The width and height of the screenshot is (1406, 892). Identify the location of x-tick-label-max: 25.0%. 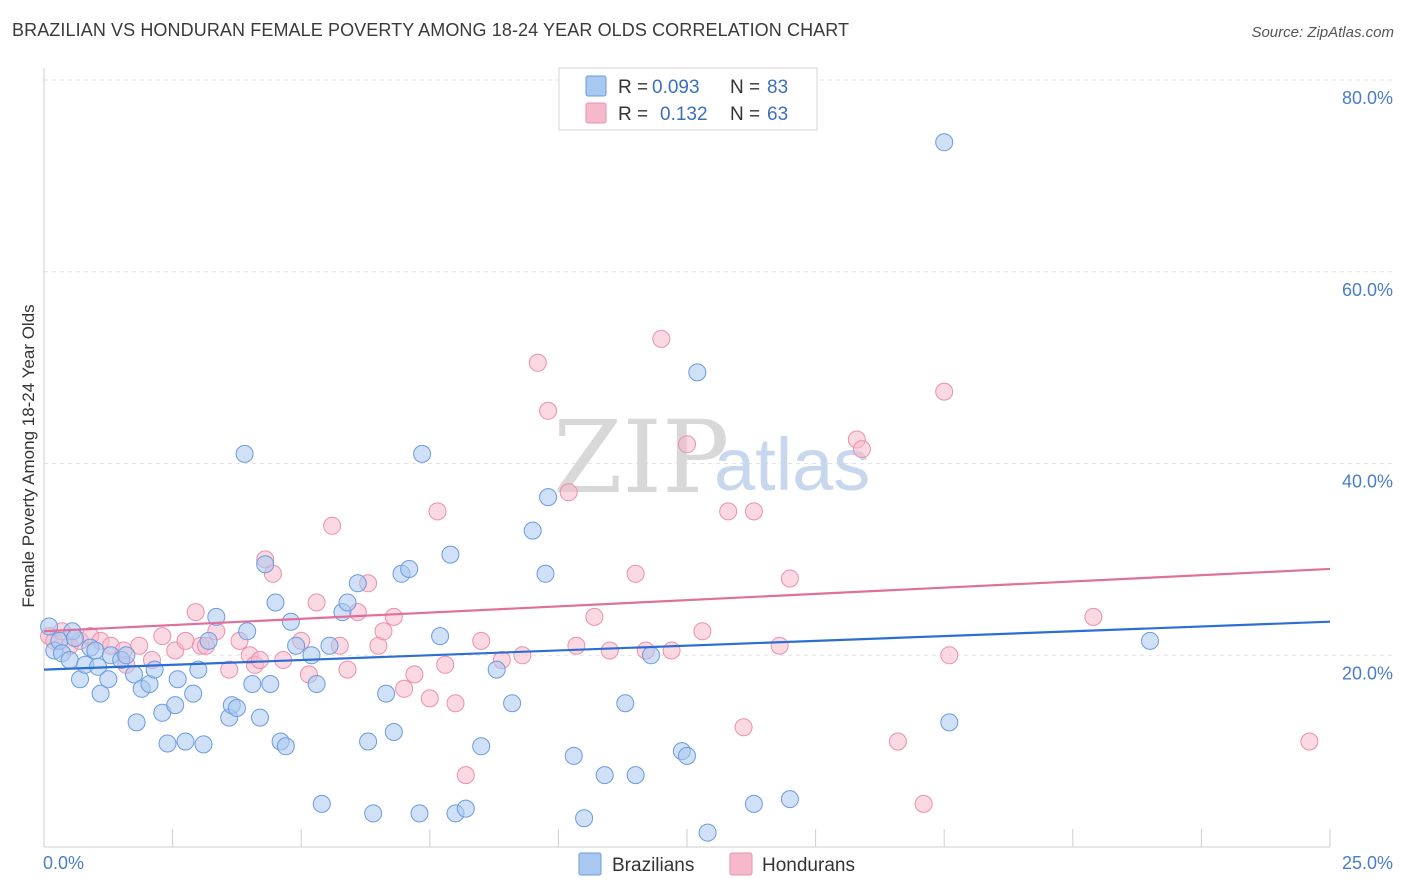
(1367, 863).